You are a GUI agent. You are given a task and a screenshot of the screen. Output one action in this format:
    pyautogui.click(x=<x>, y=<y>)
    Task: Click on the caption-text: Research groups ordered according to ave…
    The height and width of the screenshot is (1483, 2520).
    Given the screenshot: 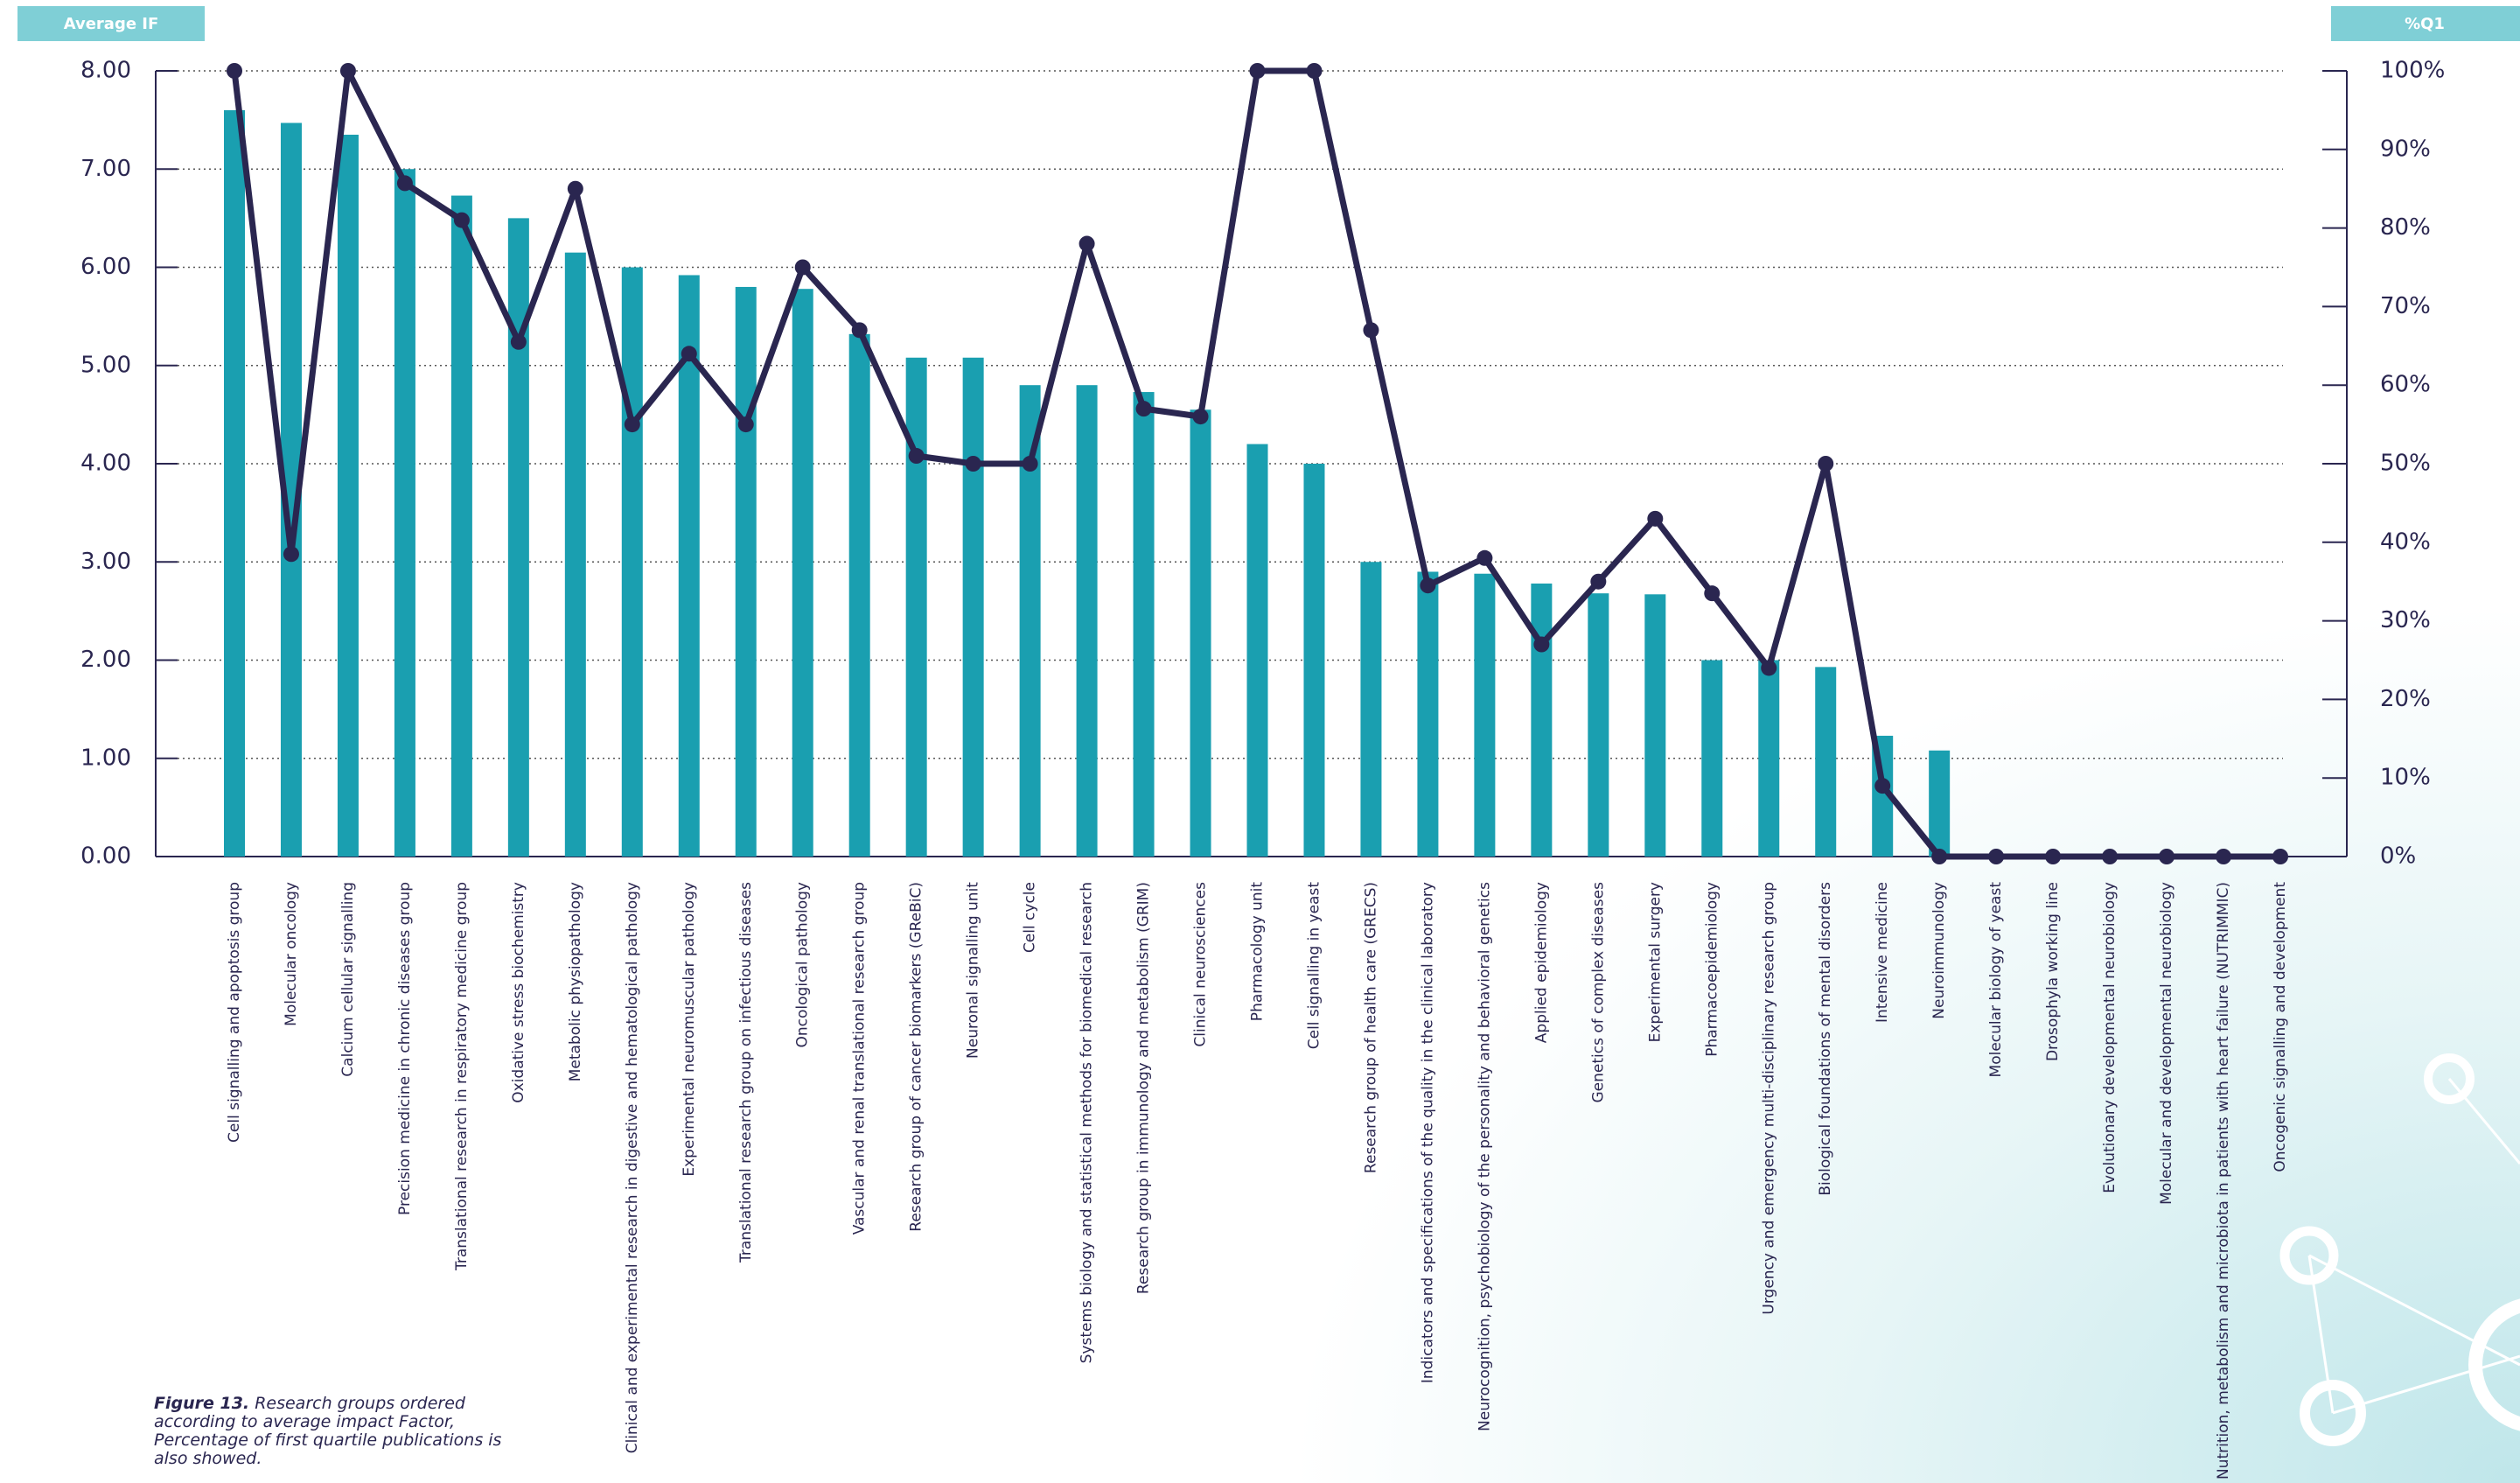 What is the action you would take?
    pyautogui.click(x=328, y=1431)
    